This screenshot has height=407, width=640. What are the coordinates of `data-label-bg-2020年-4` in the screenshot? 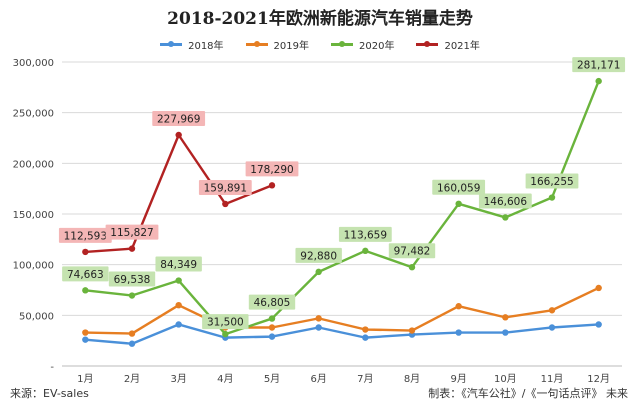 It's located at (225, 322).